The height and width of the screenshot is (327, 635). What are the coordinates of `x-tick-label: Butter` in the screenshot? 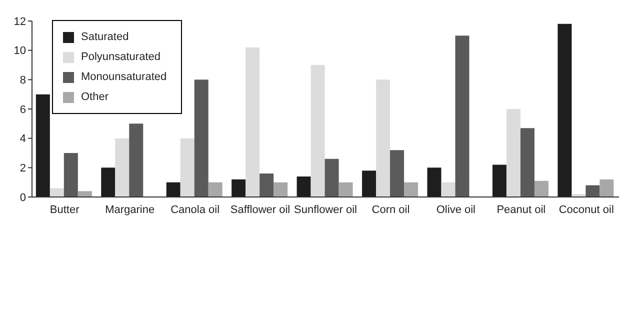 It's located at (65, 210).